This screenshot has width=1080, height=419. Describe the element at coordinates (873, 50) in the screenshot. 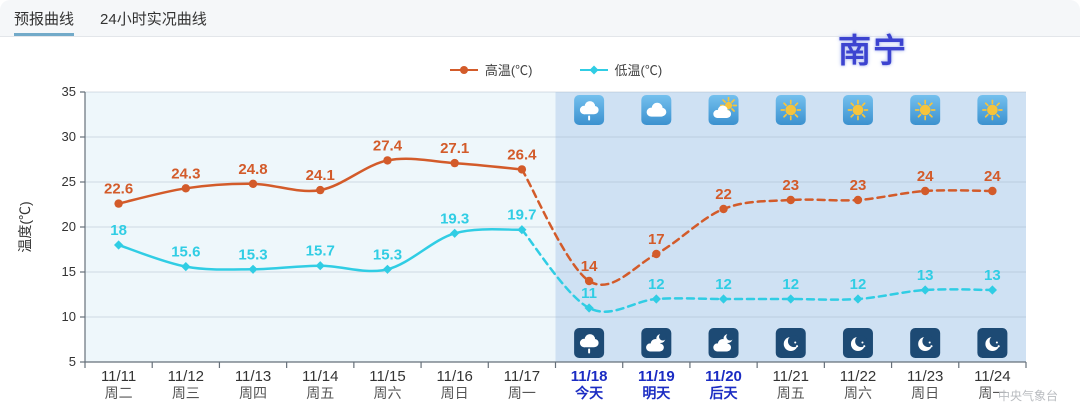

I see `city-name: 南宁` at that location.